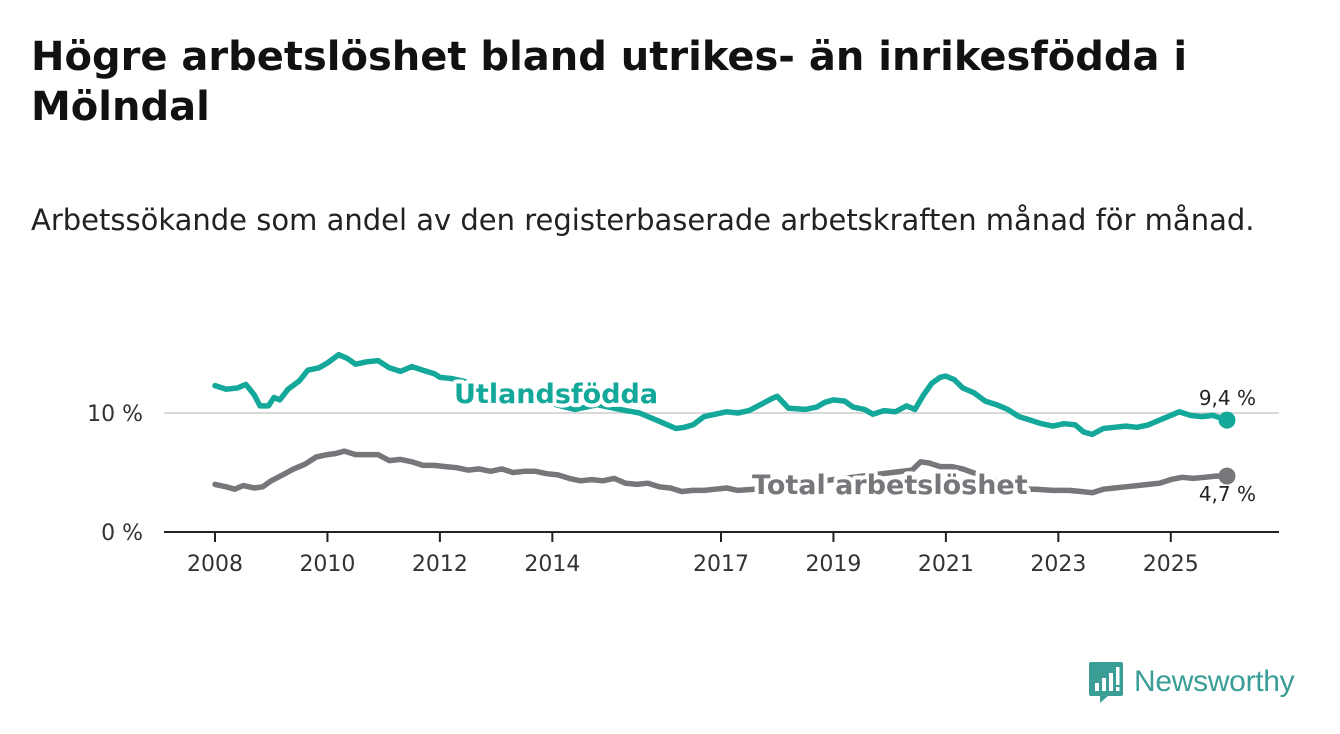 The width and height of the screenshot is (1340, 734). I want to click on series-end-point-total-arbetsloshet, so click(1227, 476).